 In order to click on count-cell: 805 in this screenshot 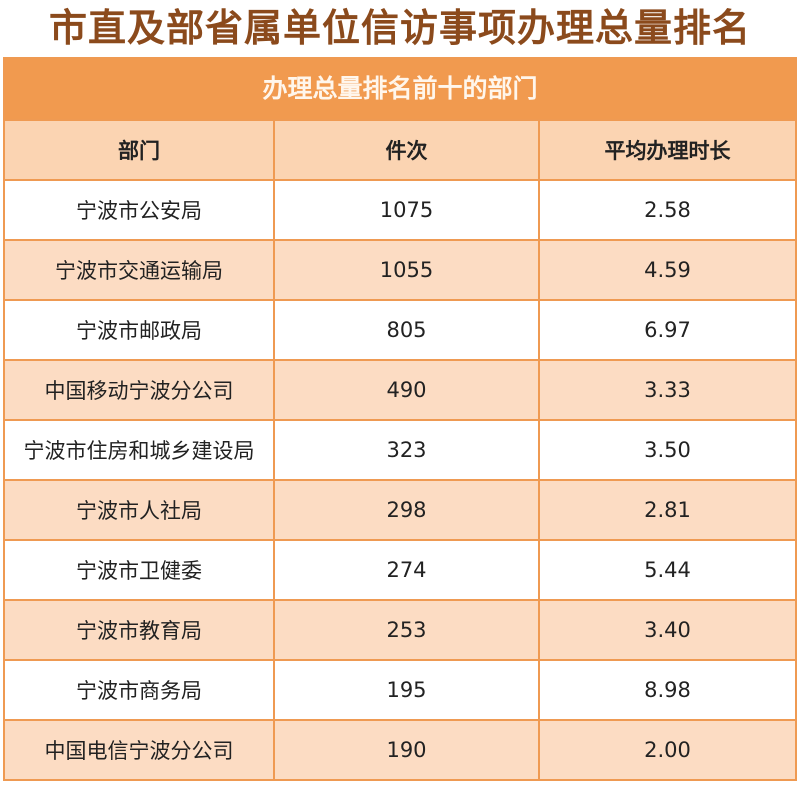, I will do `click(405, 330)`.